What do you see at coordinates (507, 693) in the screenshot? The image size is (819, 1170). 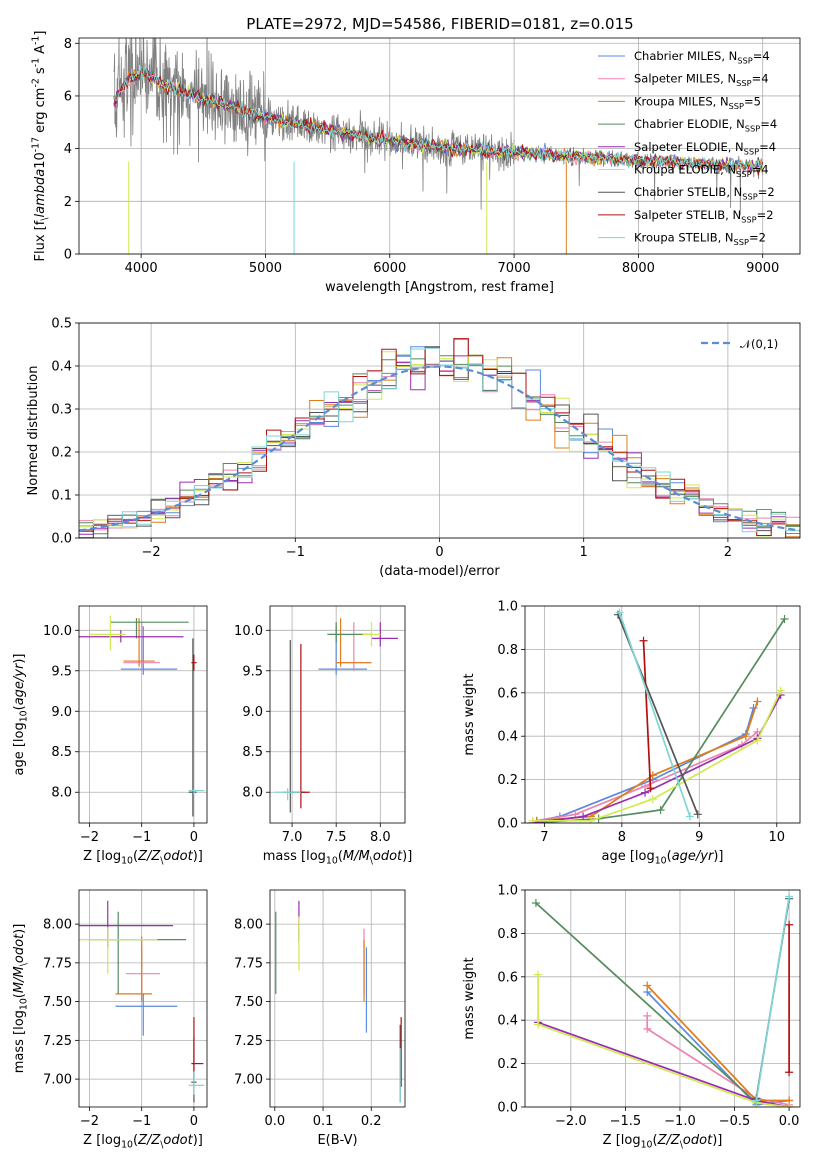 I see `y-tick-label: 0.6` at bounding box center [507, 693].